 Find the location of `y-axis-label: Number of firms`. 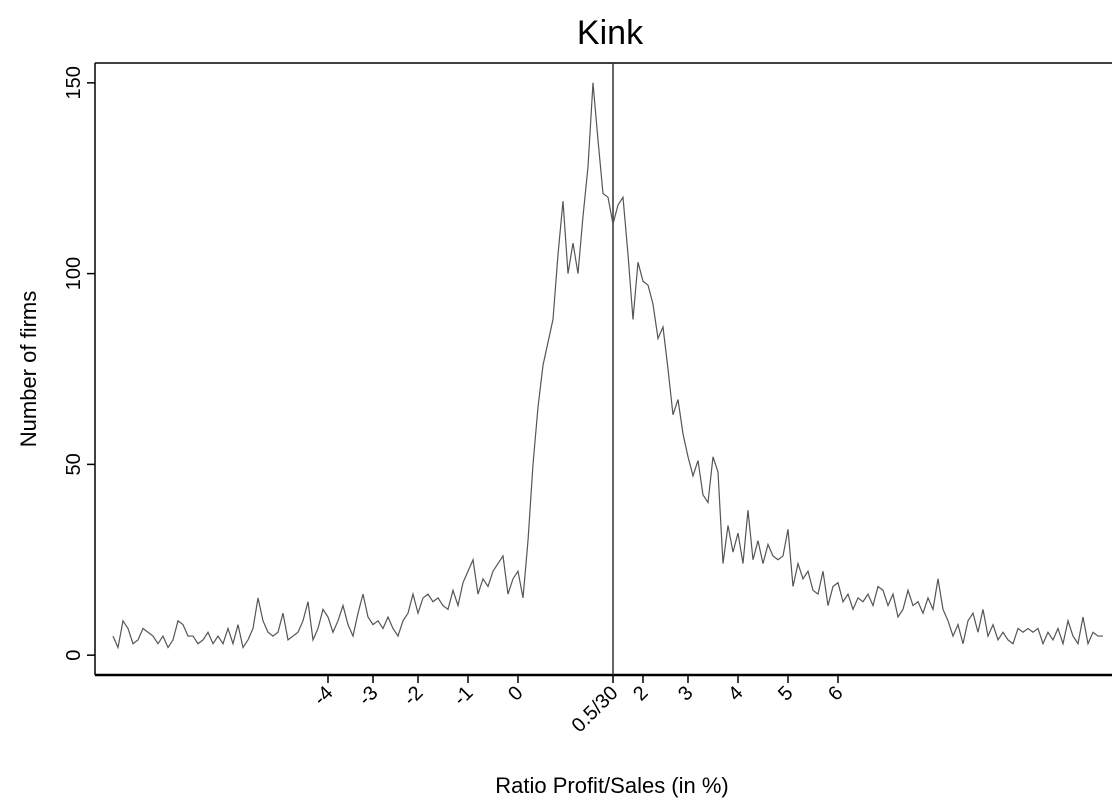

y-axis-label: Number of firms is located at coordinates (28, 369).